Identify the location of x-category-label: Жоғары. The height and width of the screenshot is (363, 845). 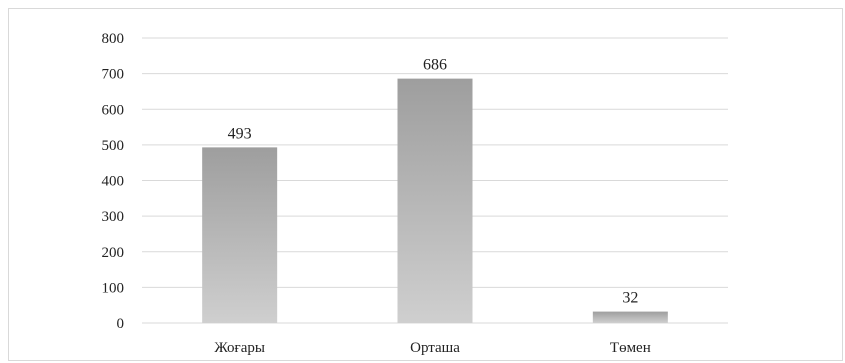
(239, 348).